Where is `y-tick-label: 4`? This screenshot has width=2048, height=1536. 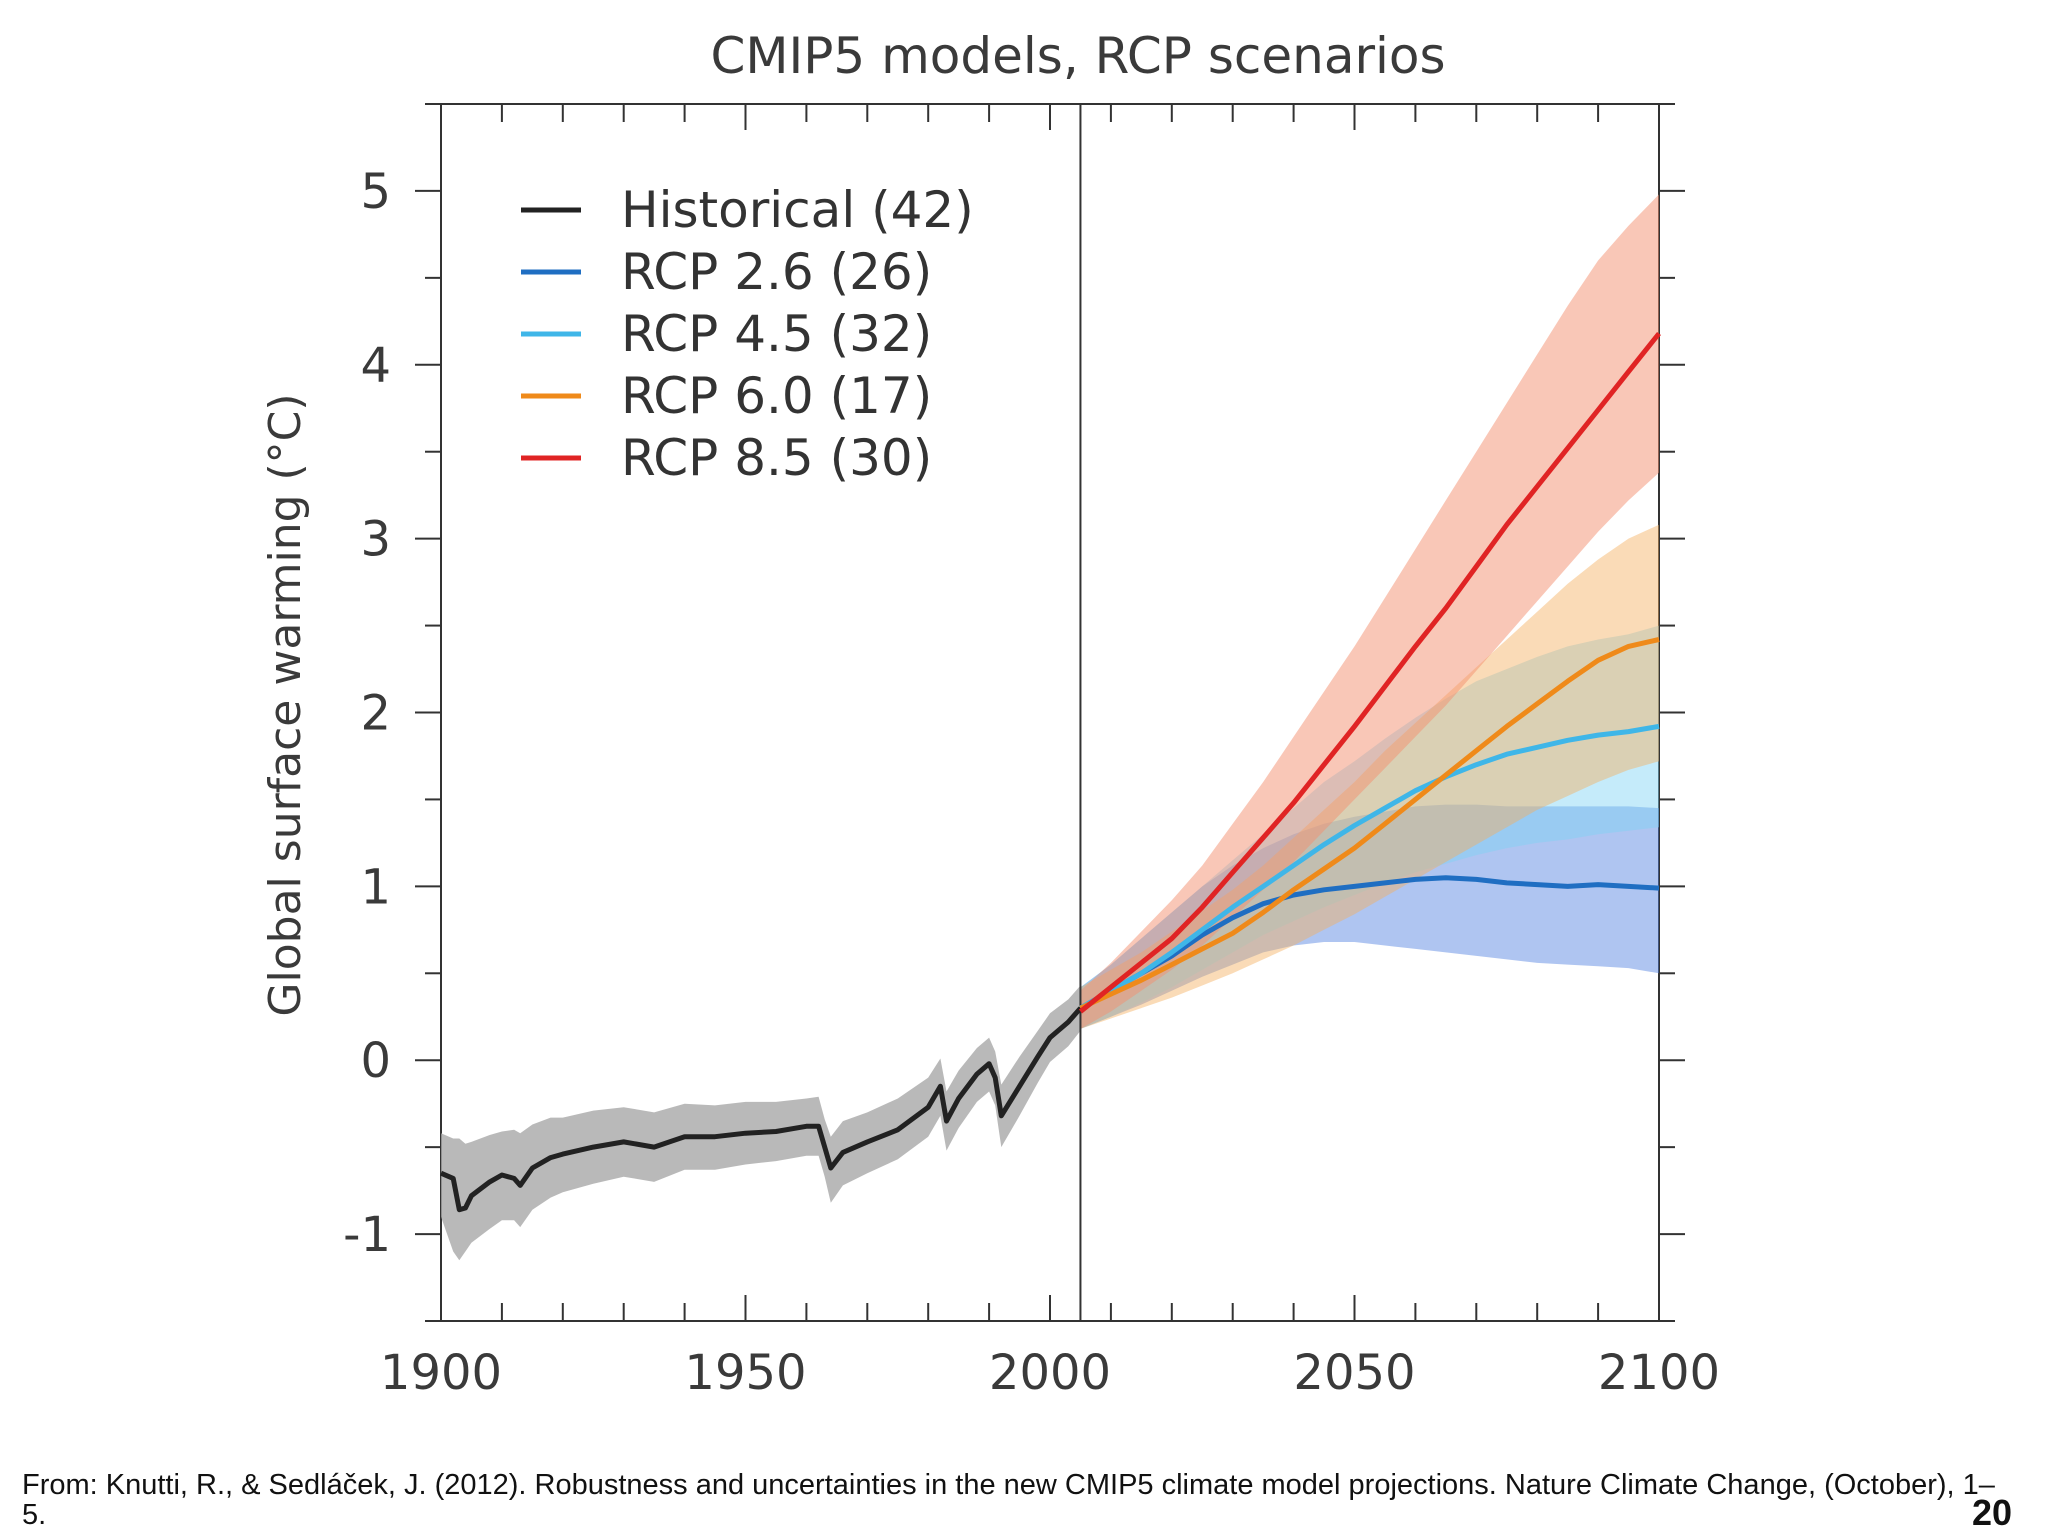 y-tick-label: 4 is located at coordinates (375, 366).